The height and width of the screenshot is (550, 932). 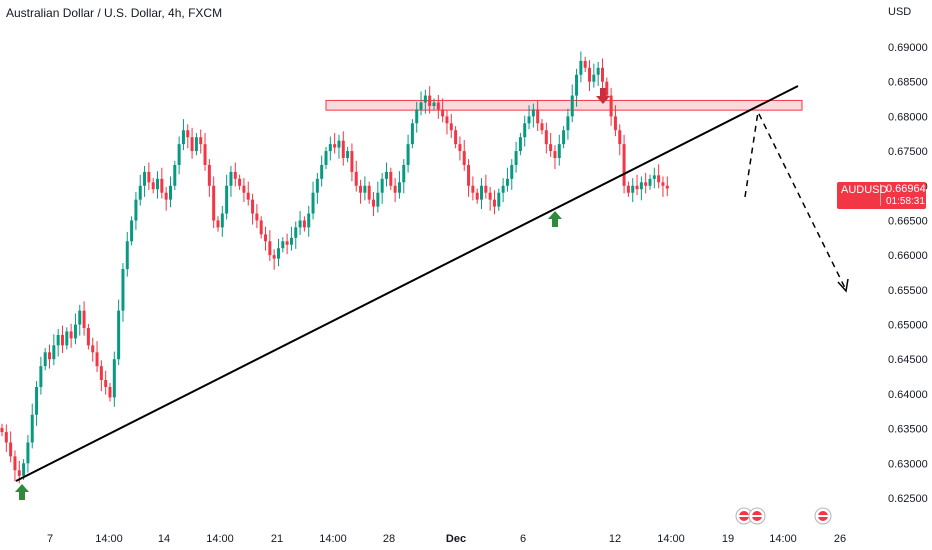 I want to click on price-tick-label: 0.68500, so click(x=908, y=83).